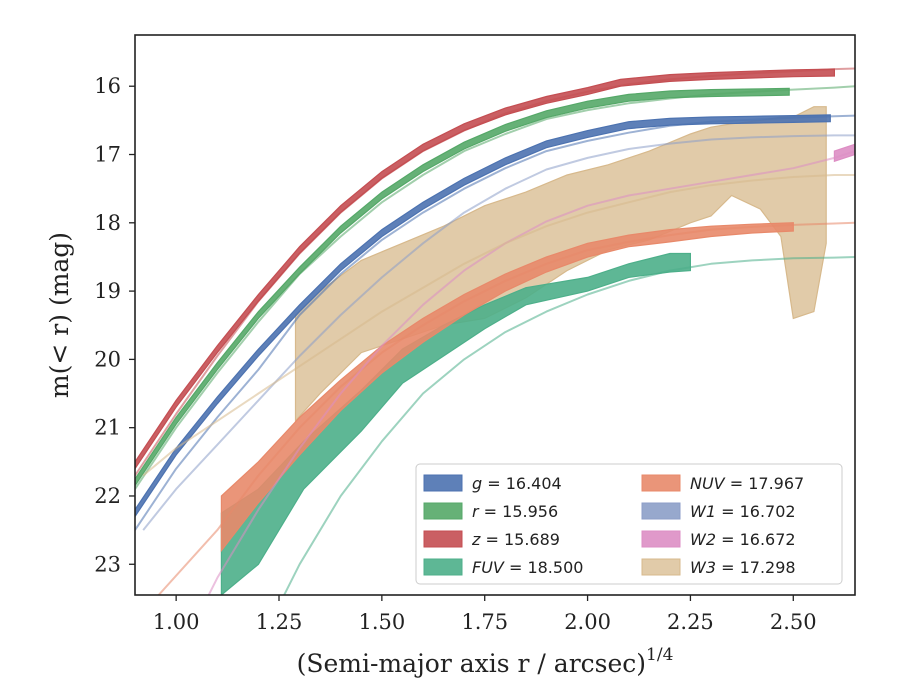  Describe the element at coordinates (587, 622) in the screenshot. I see `x-tick-label: 2.00` at that location.